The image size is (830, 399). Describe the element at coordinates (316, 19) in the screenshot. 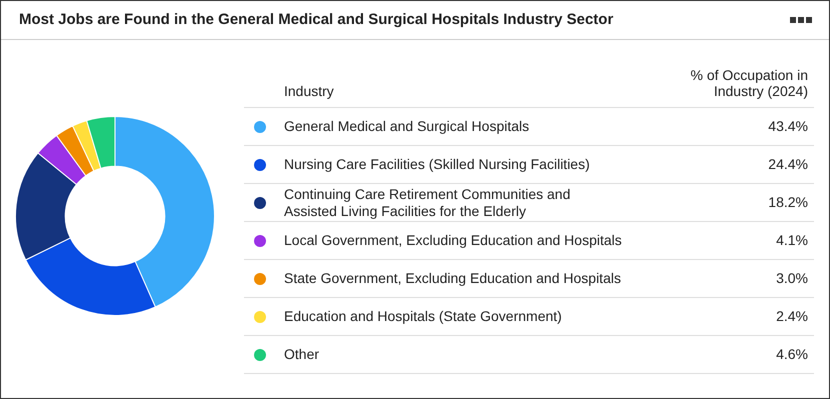

I see `chart-title: Most Jobs are Found in the General Medical and Surgical Hospitals Industry Sector` at that location.